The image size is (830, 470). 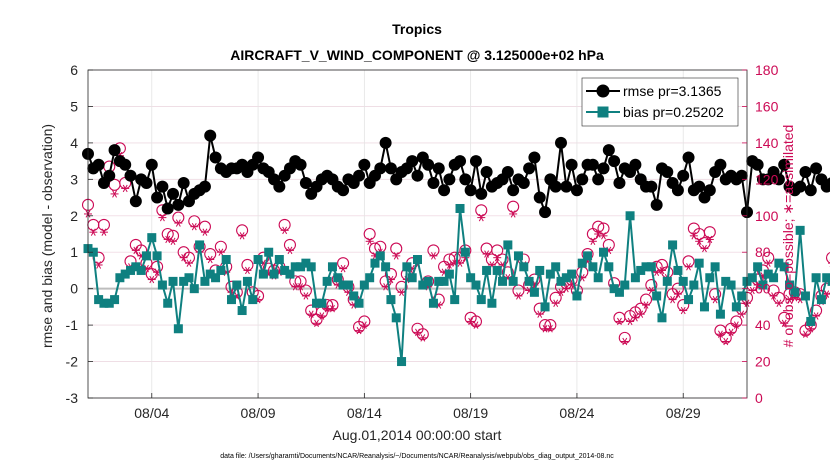 I want to click on legend-box, so click(x=660, y=102).